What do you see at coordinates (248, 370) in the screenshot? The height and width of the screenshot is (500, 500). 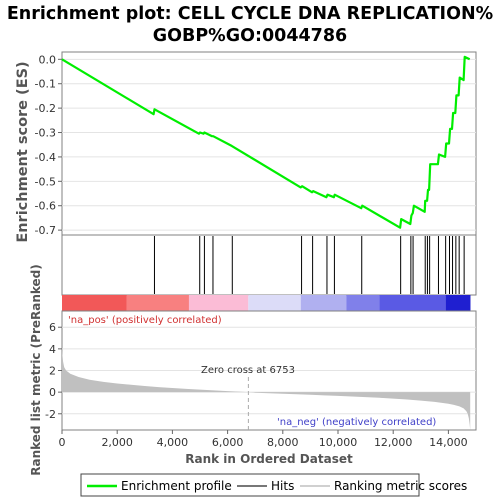 I see `zero-cross-label: Zero cross at 6753` at bounding box center [248, 370].